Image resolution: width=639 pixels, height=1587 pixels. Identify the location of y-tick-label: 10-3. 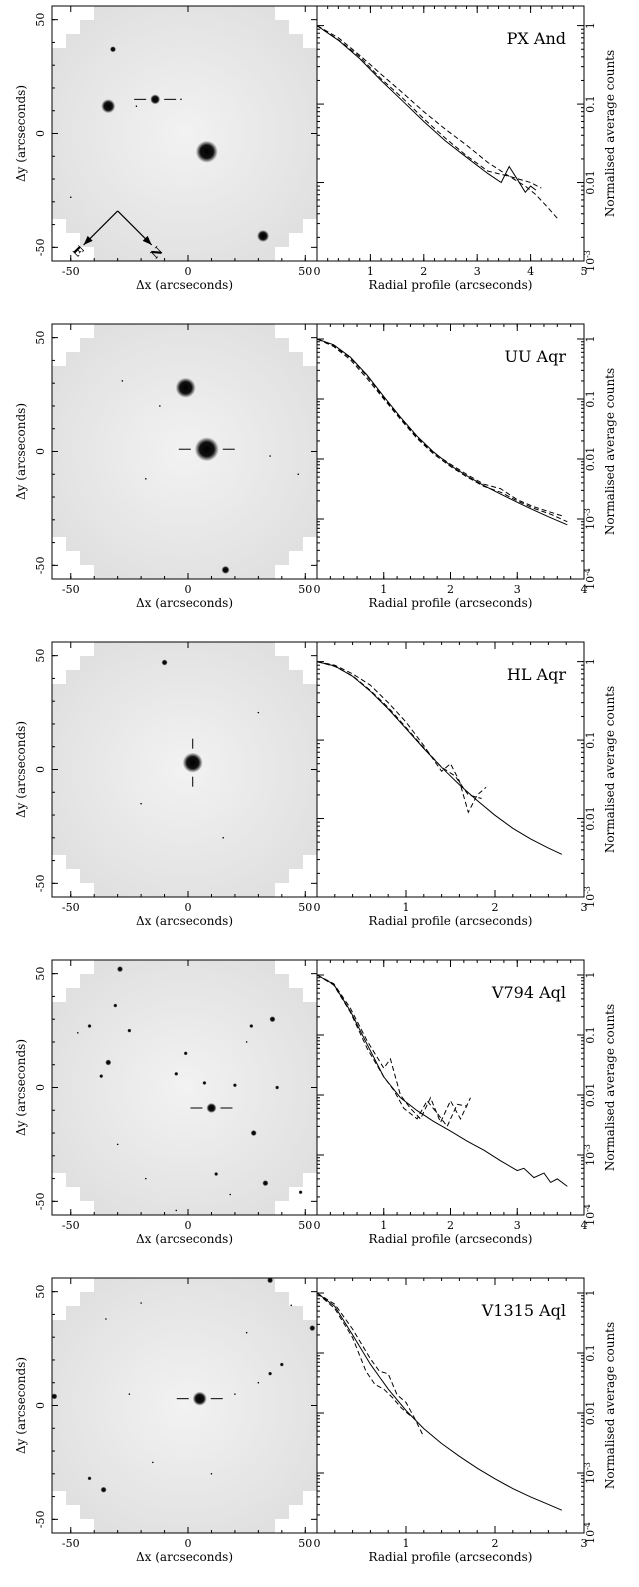
(590, 519).